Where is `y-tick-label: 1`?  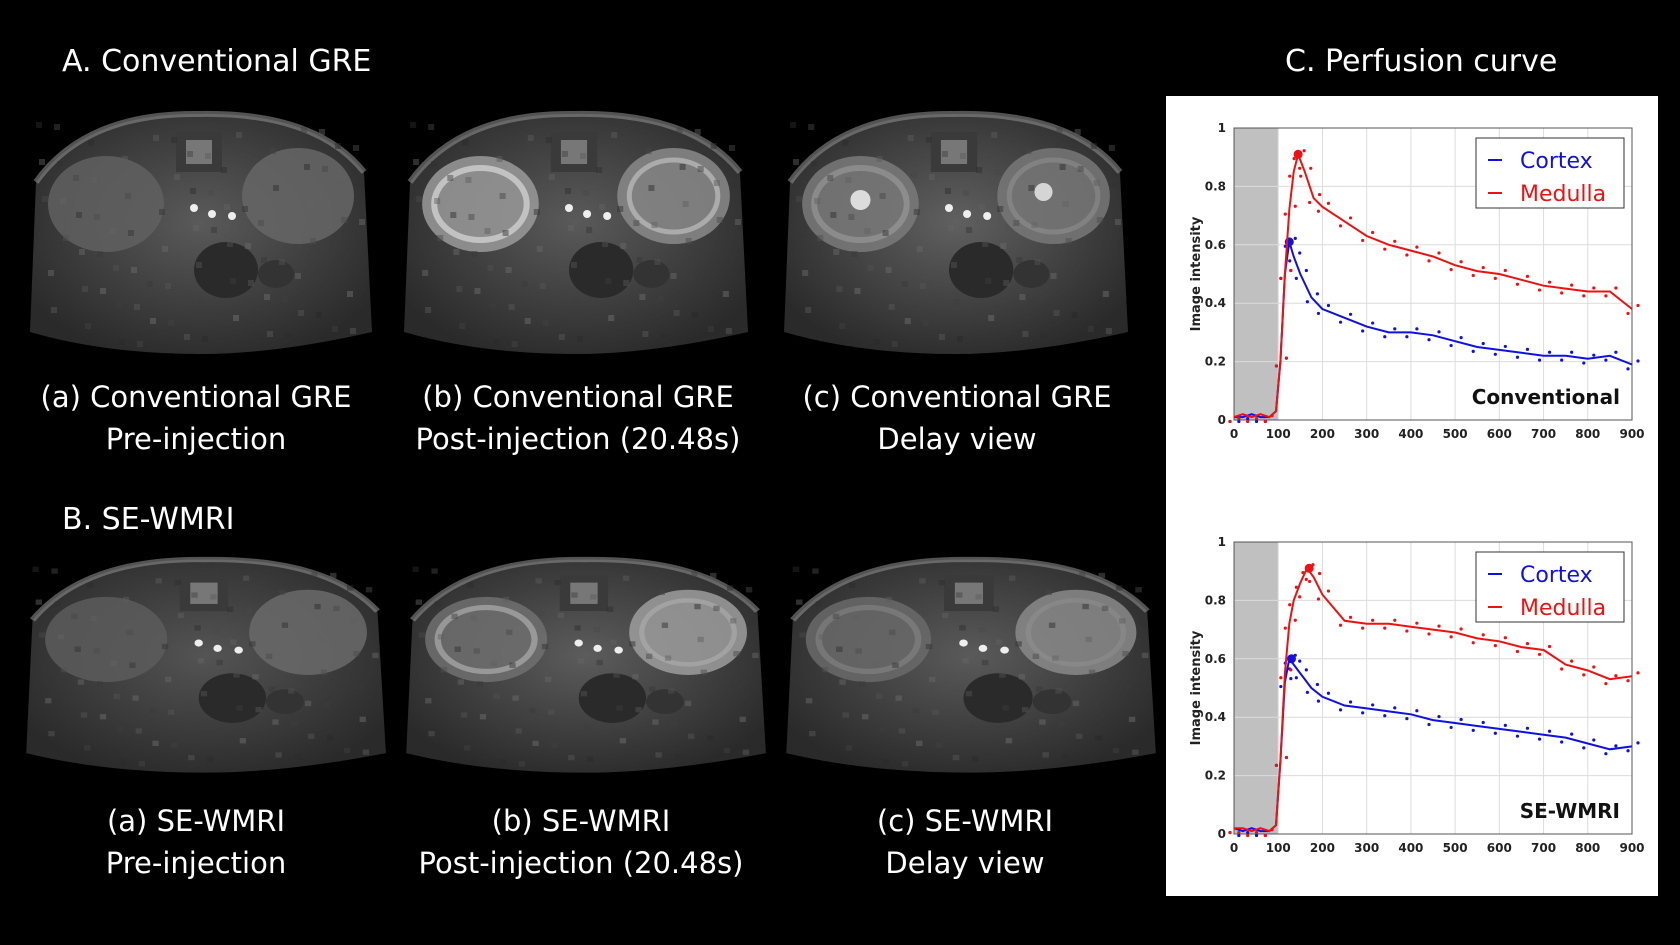 y-tick-label: 1 is located at coordinates (1222, 542).